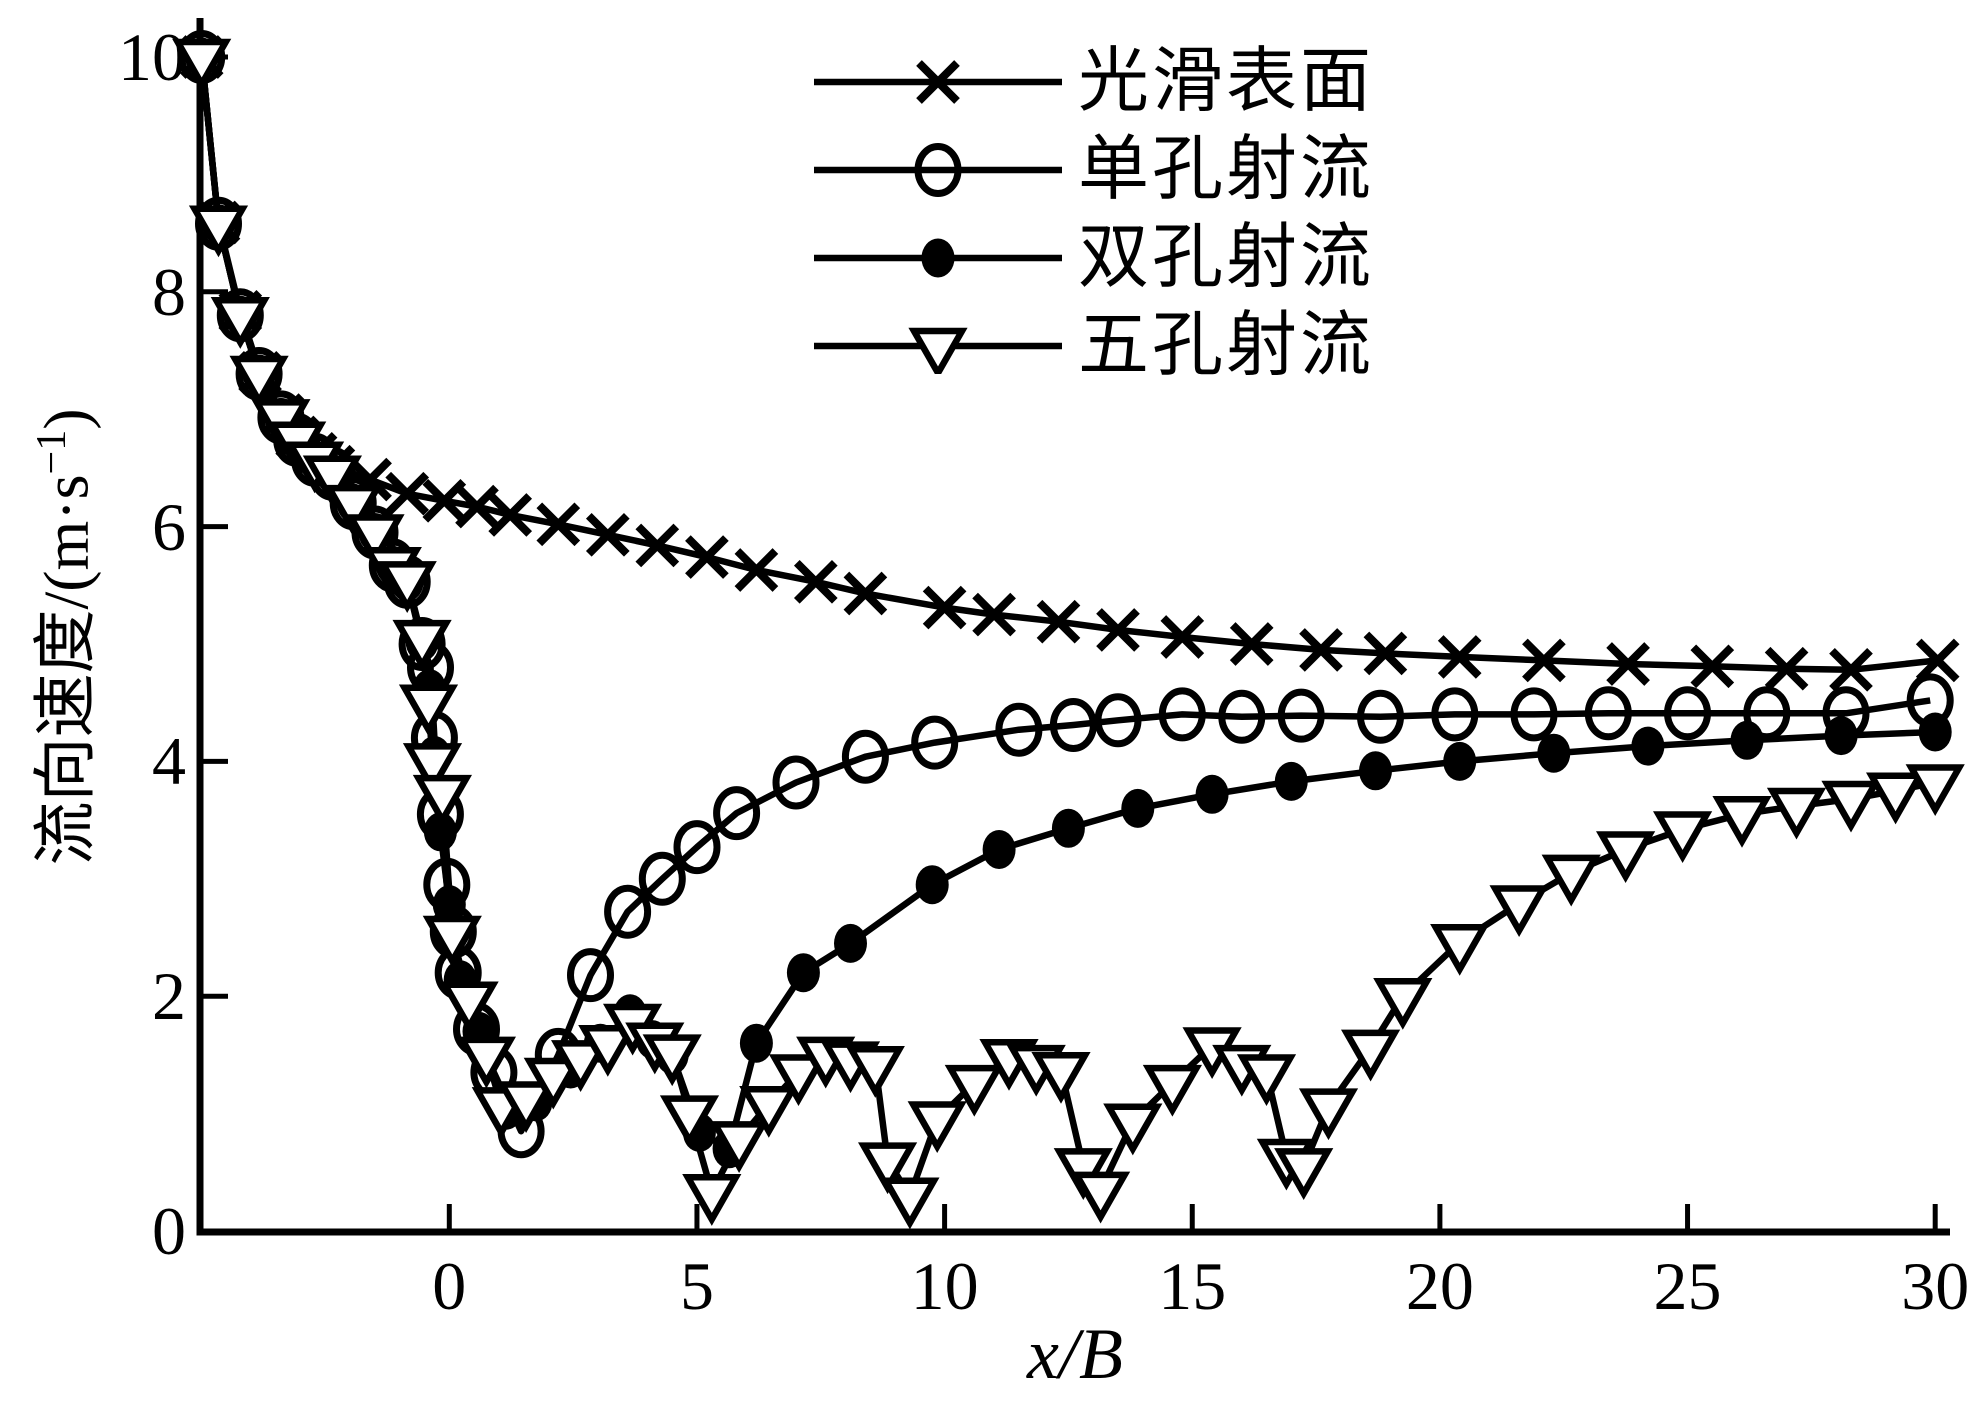 The width and height of the screenshot is (1971, 1407). Describe the element at coordinates (944, 1286) in the screenshot. I see `x-tick-label: 10` at that location.